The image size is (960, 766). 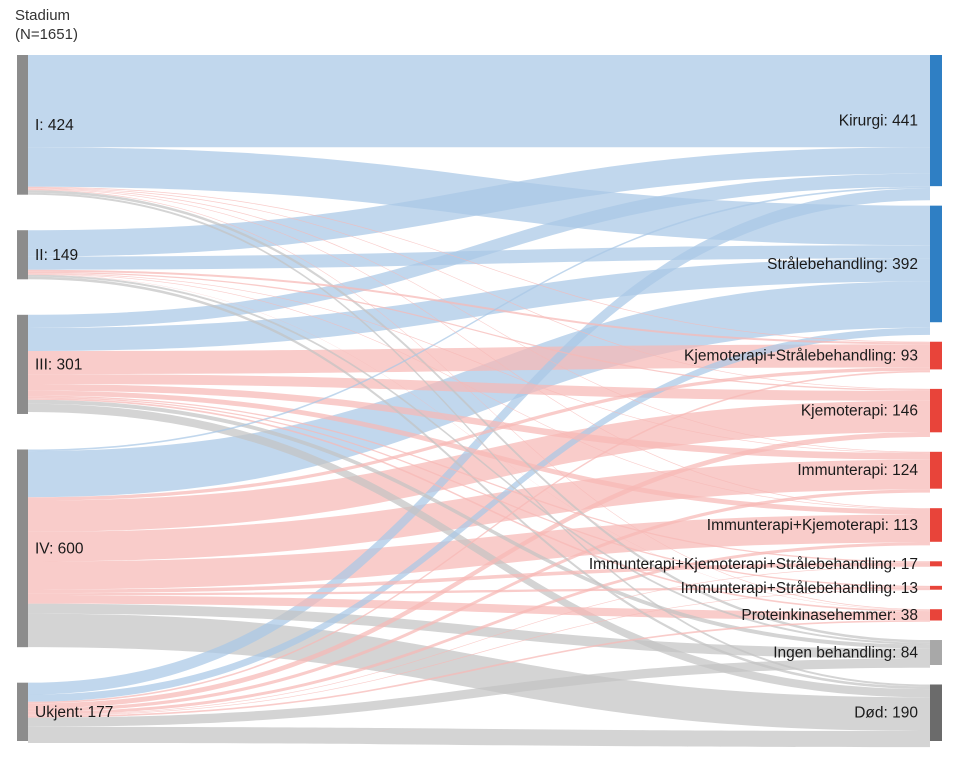 I want to click on target-label-Ingen: Ingen behandling: 84, so click(x=845, y=653).